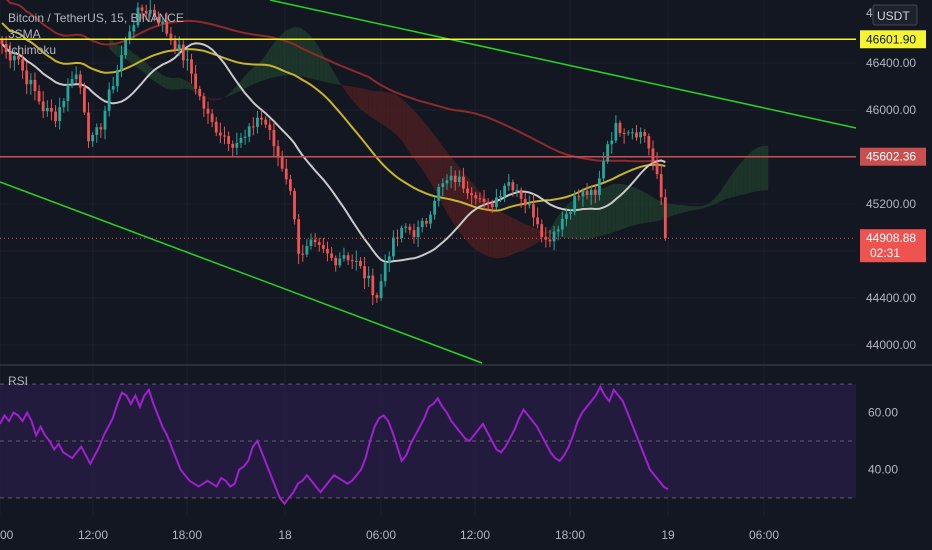  I want to click on price-tick-label: 45200.00, so click(891, 204).